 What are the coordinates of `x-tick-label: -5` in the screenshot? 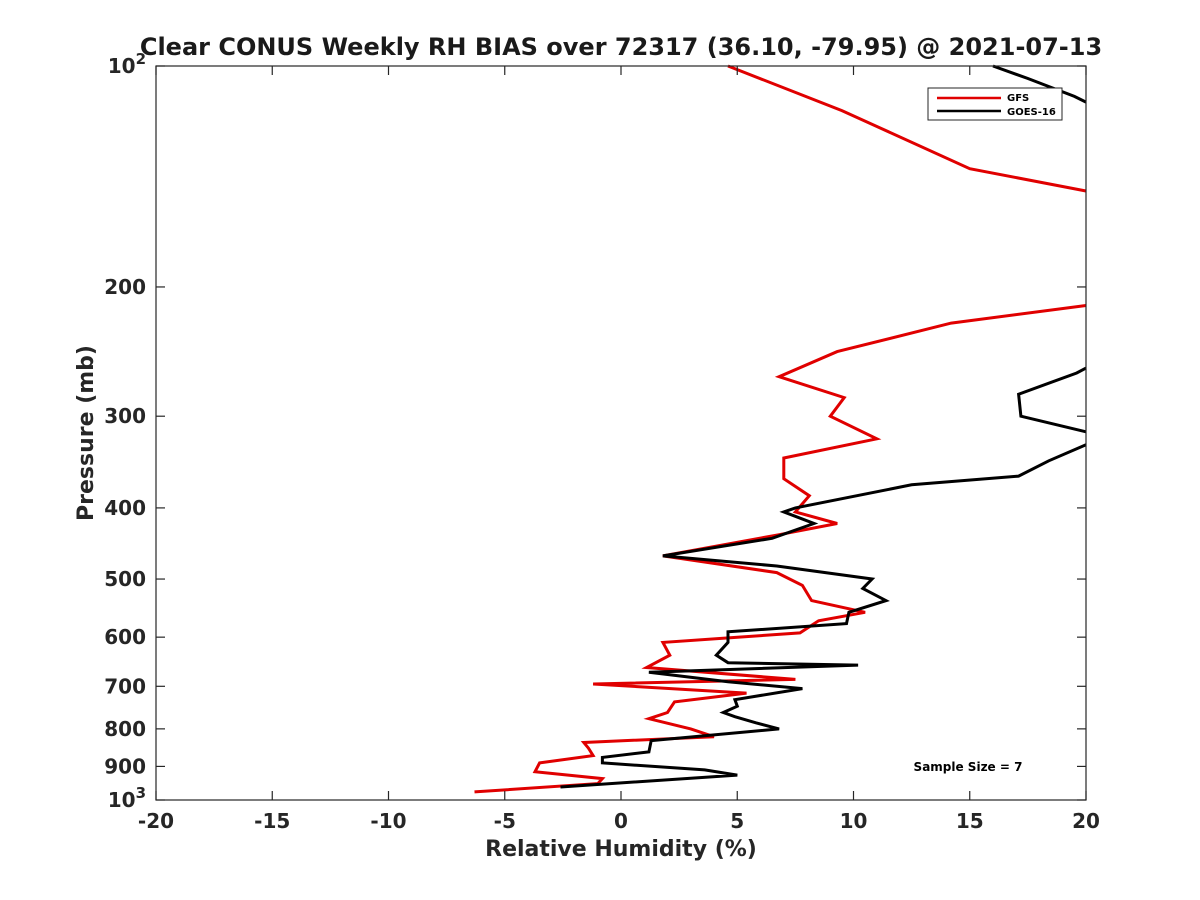 It's located at (505, 821).